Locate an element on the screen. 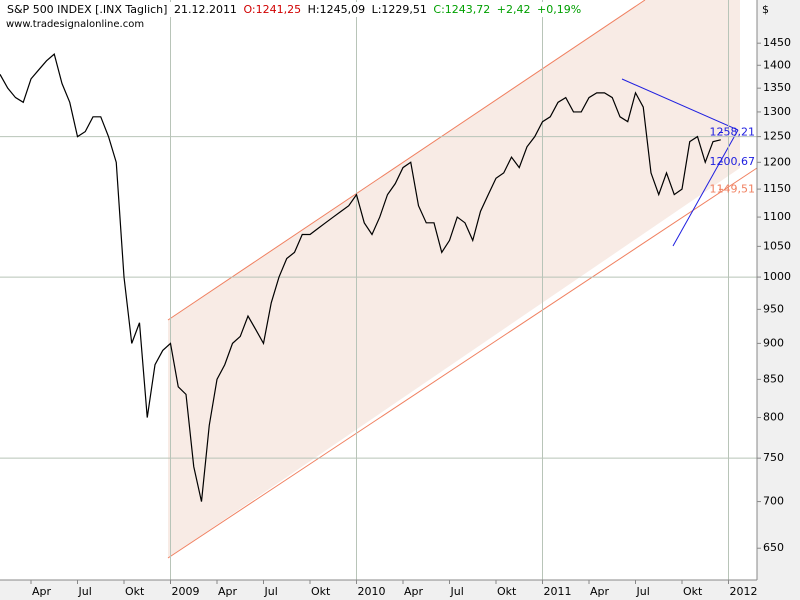  high: H:1245,09 is located at coordinates (336, 9).